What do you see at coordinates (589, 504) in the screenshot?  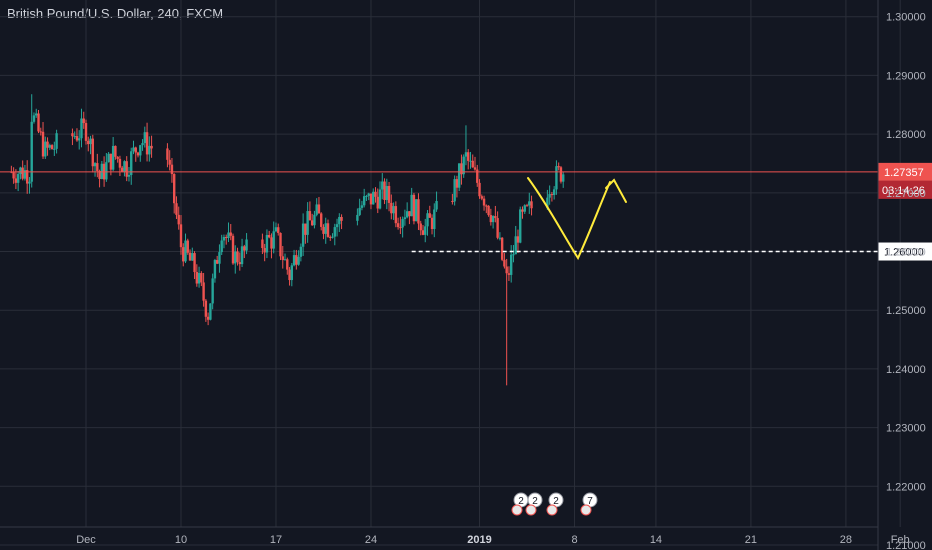 I see `event-badge: 7` at bounding box center [589, 504].